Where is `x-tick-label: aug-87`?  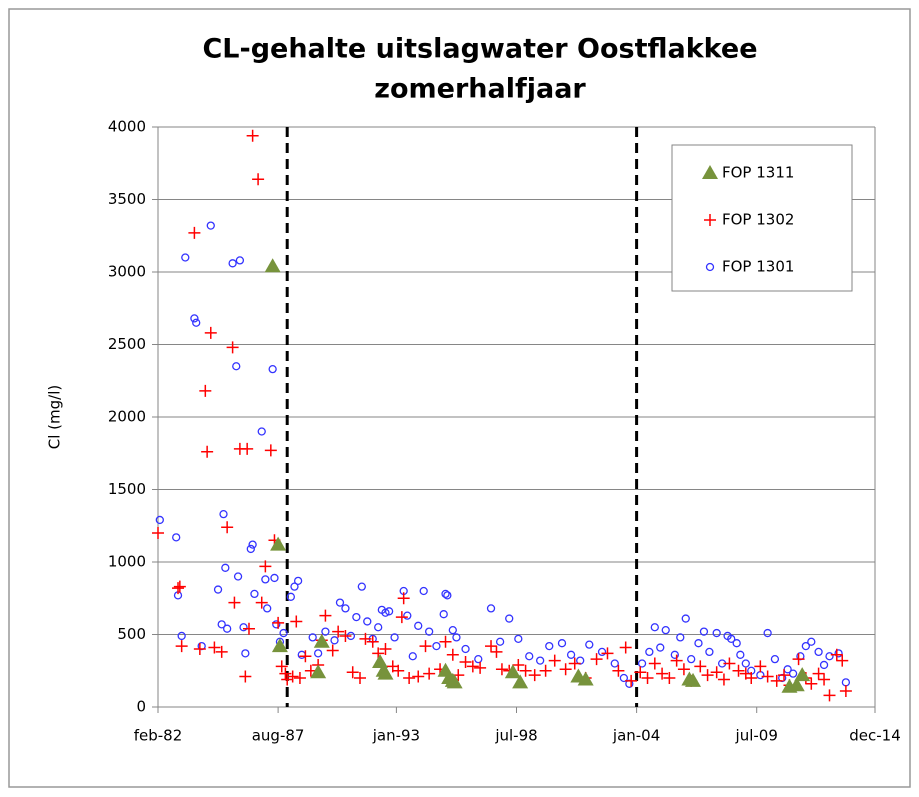 x-tick-label: aug-87 is located at coordinates (278, 736).